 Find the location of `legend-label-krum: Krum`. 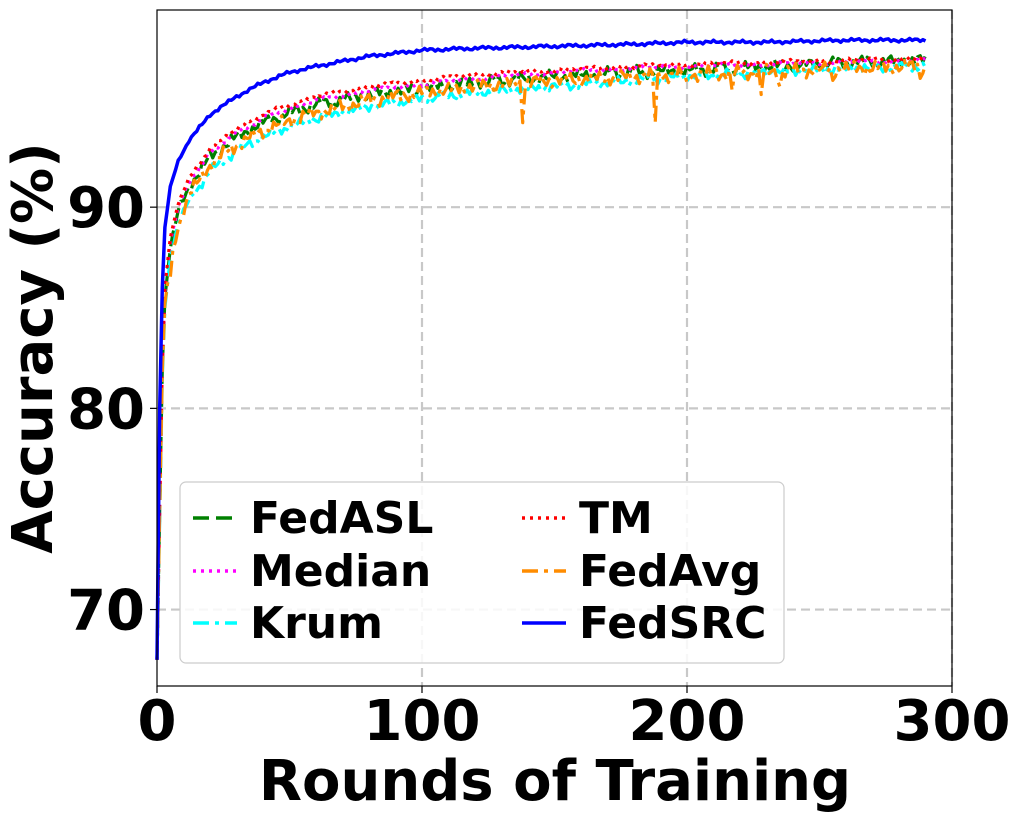

legend-label-krum: Krum is located at coordinates (316, 623).